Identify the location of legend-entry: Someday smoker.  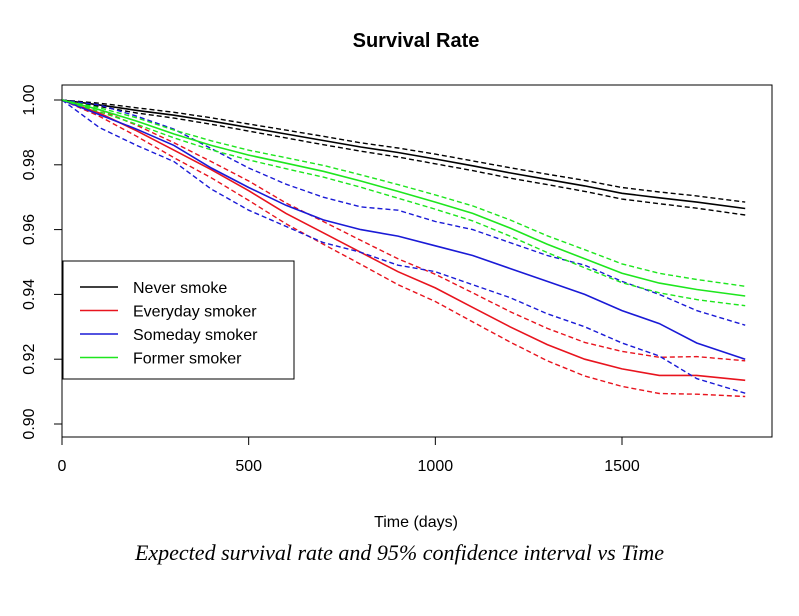
(195, 335).